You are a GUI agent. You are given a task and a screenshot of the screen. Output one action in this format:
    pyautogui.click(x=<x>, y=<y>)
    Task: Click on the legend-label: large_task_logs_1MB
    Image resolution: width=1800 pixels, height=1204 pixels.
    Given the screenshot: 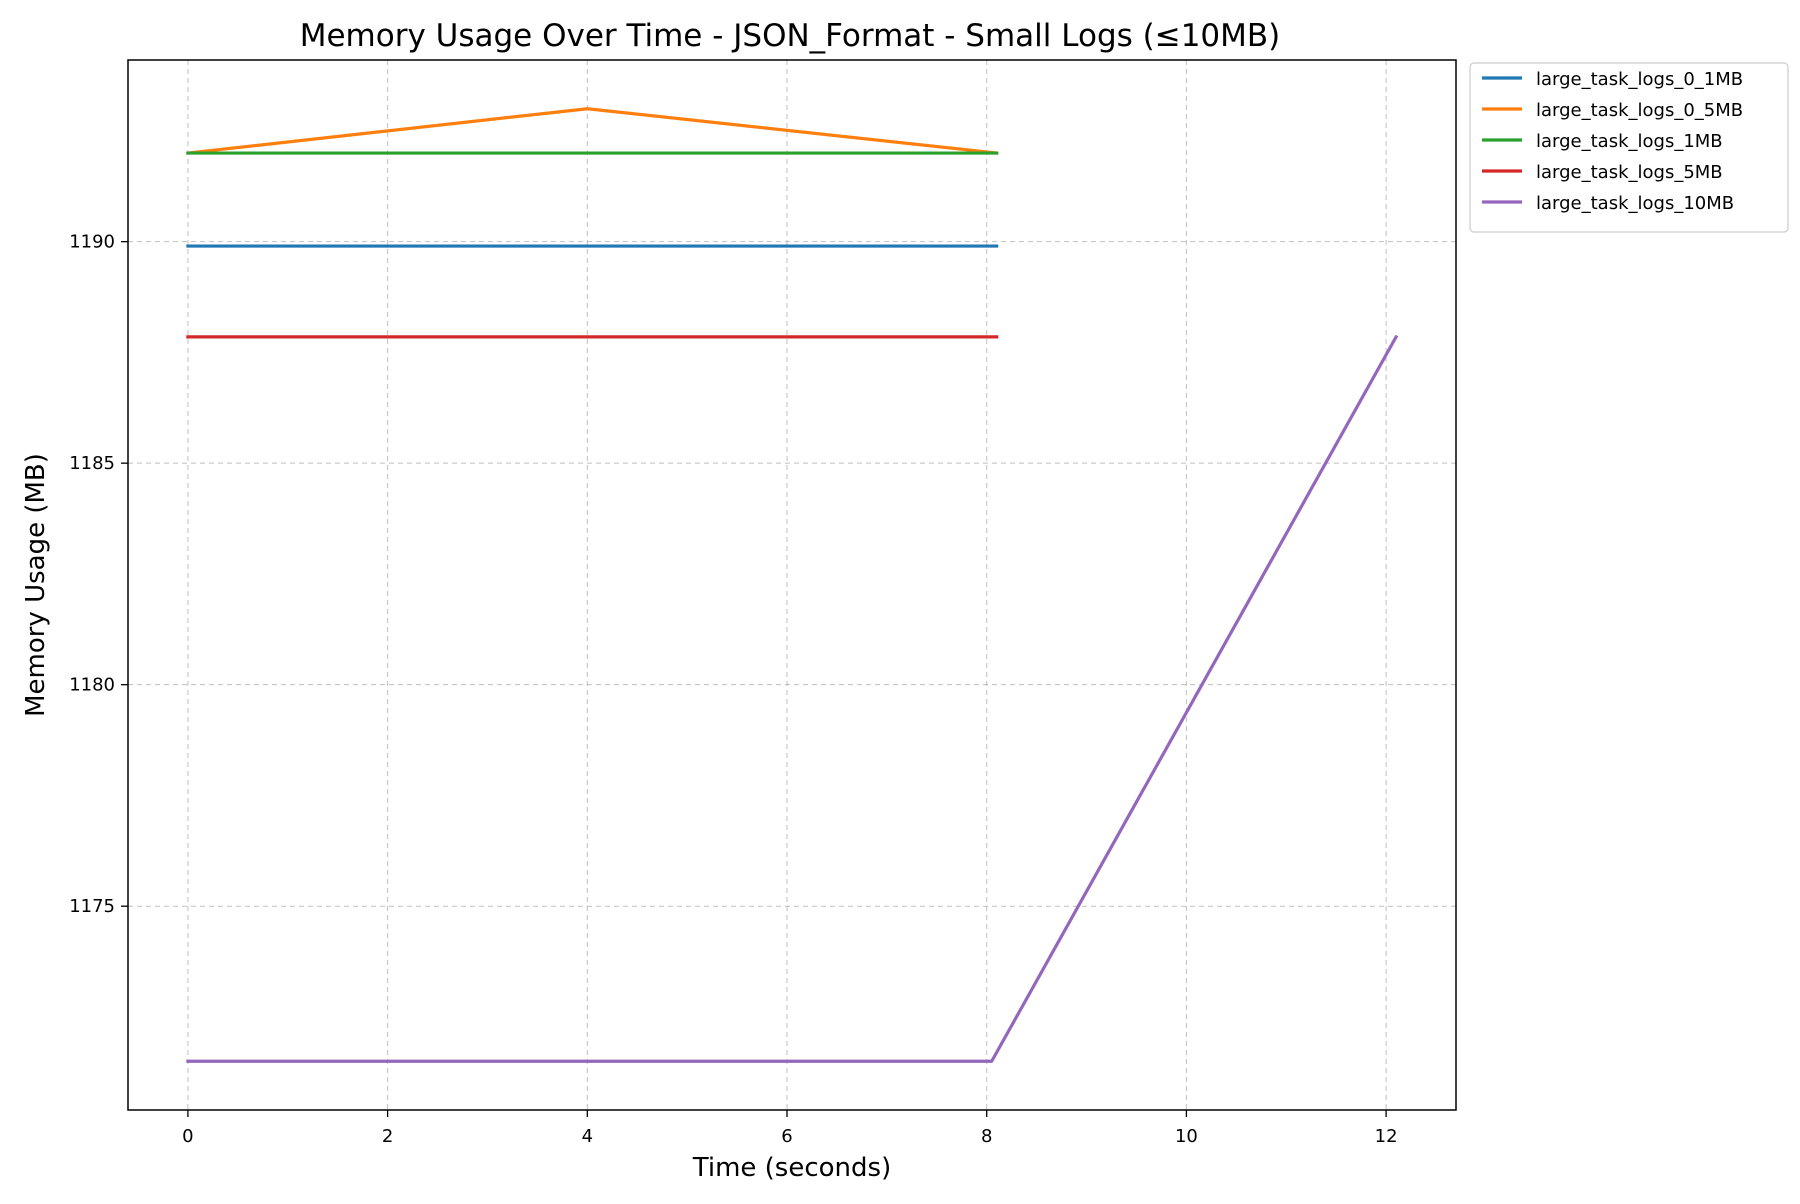 What is the action you would take?
    pyautogui.click(x=1629, y=141)
    